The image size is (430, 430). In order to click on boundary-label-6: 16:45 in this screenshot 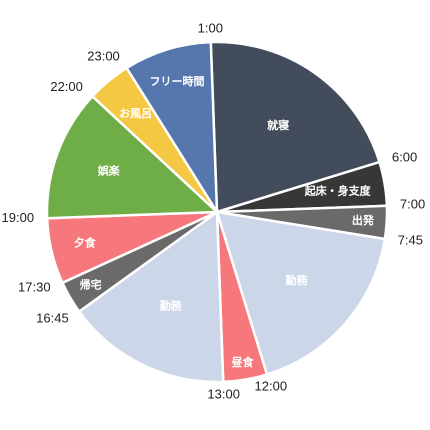, I will do `click(52, 318)`.